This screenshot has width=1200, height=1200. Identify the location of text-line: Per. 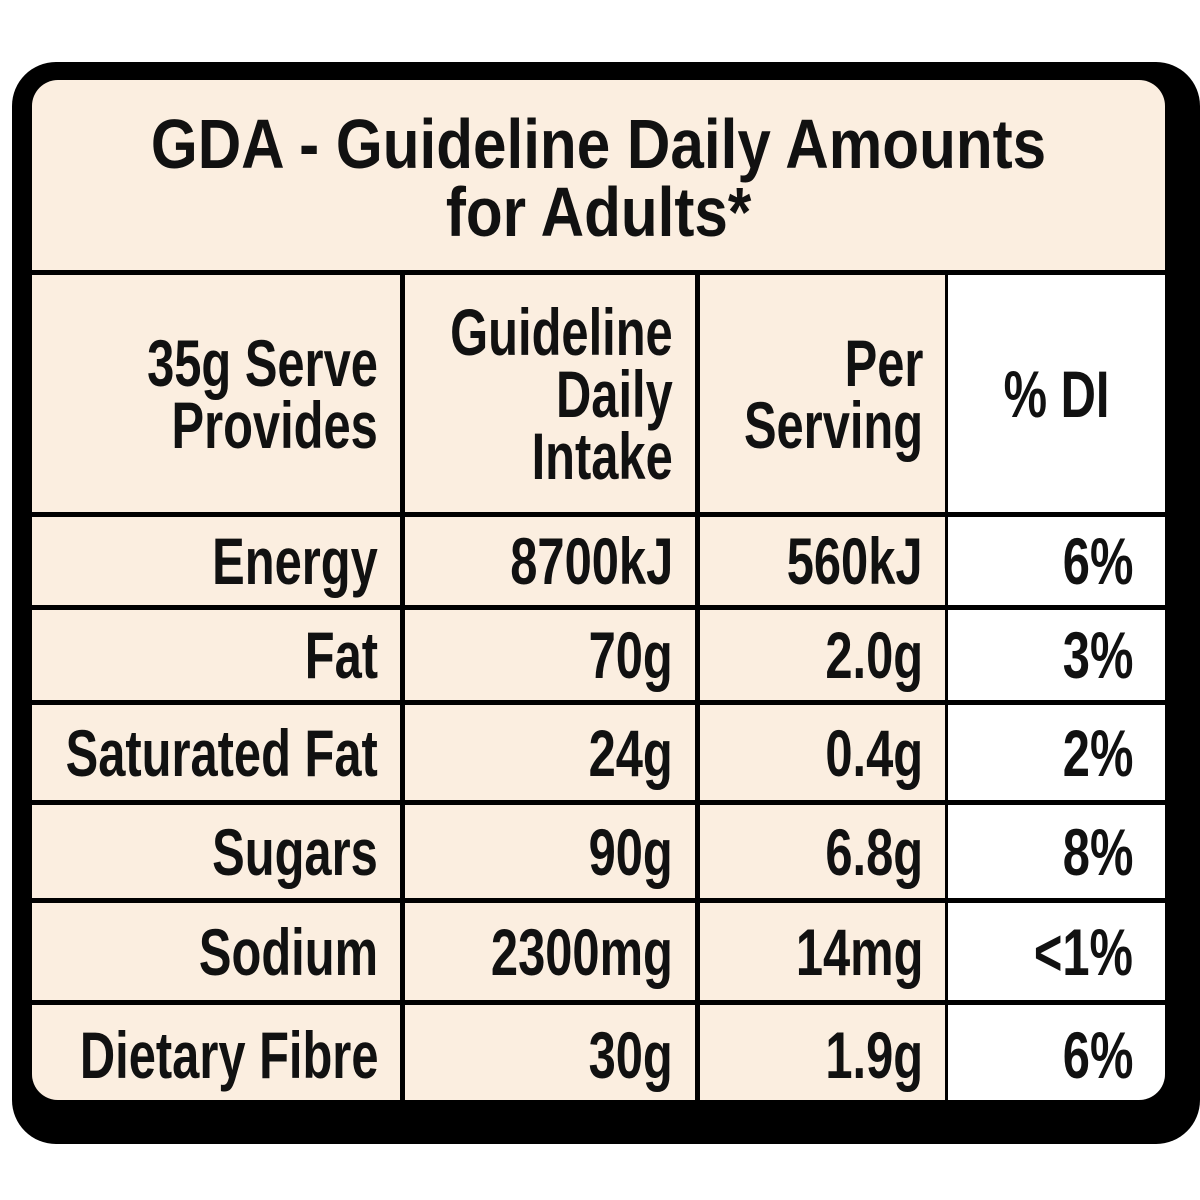
(883, 362).